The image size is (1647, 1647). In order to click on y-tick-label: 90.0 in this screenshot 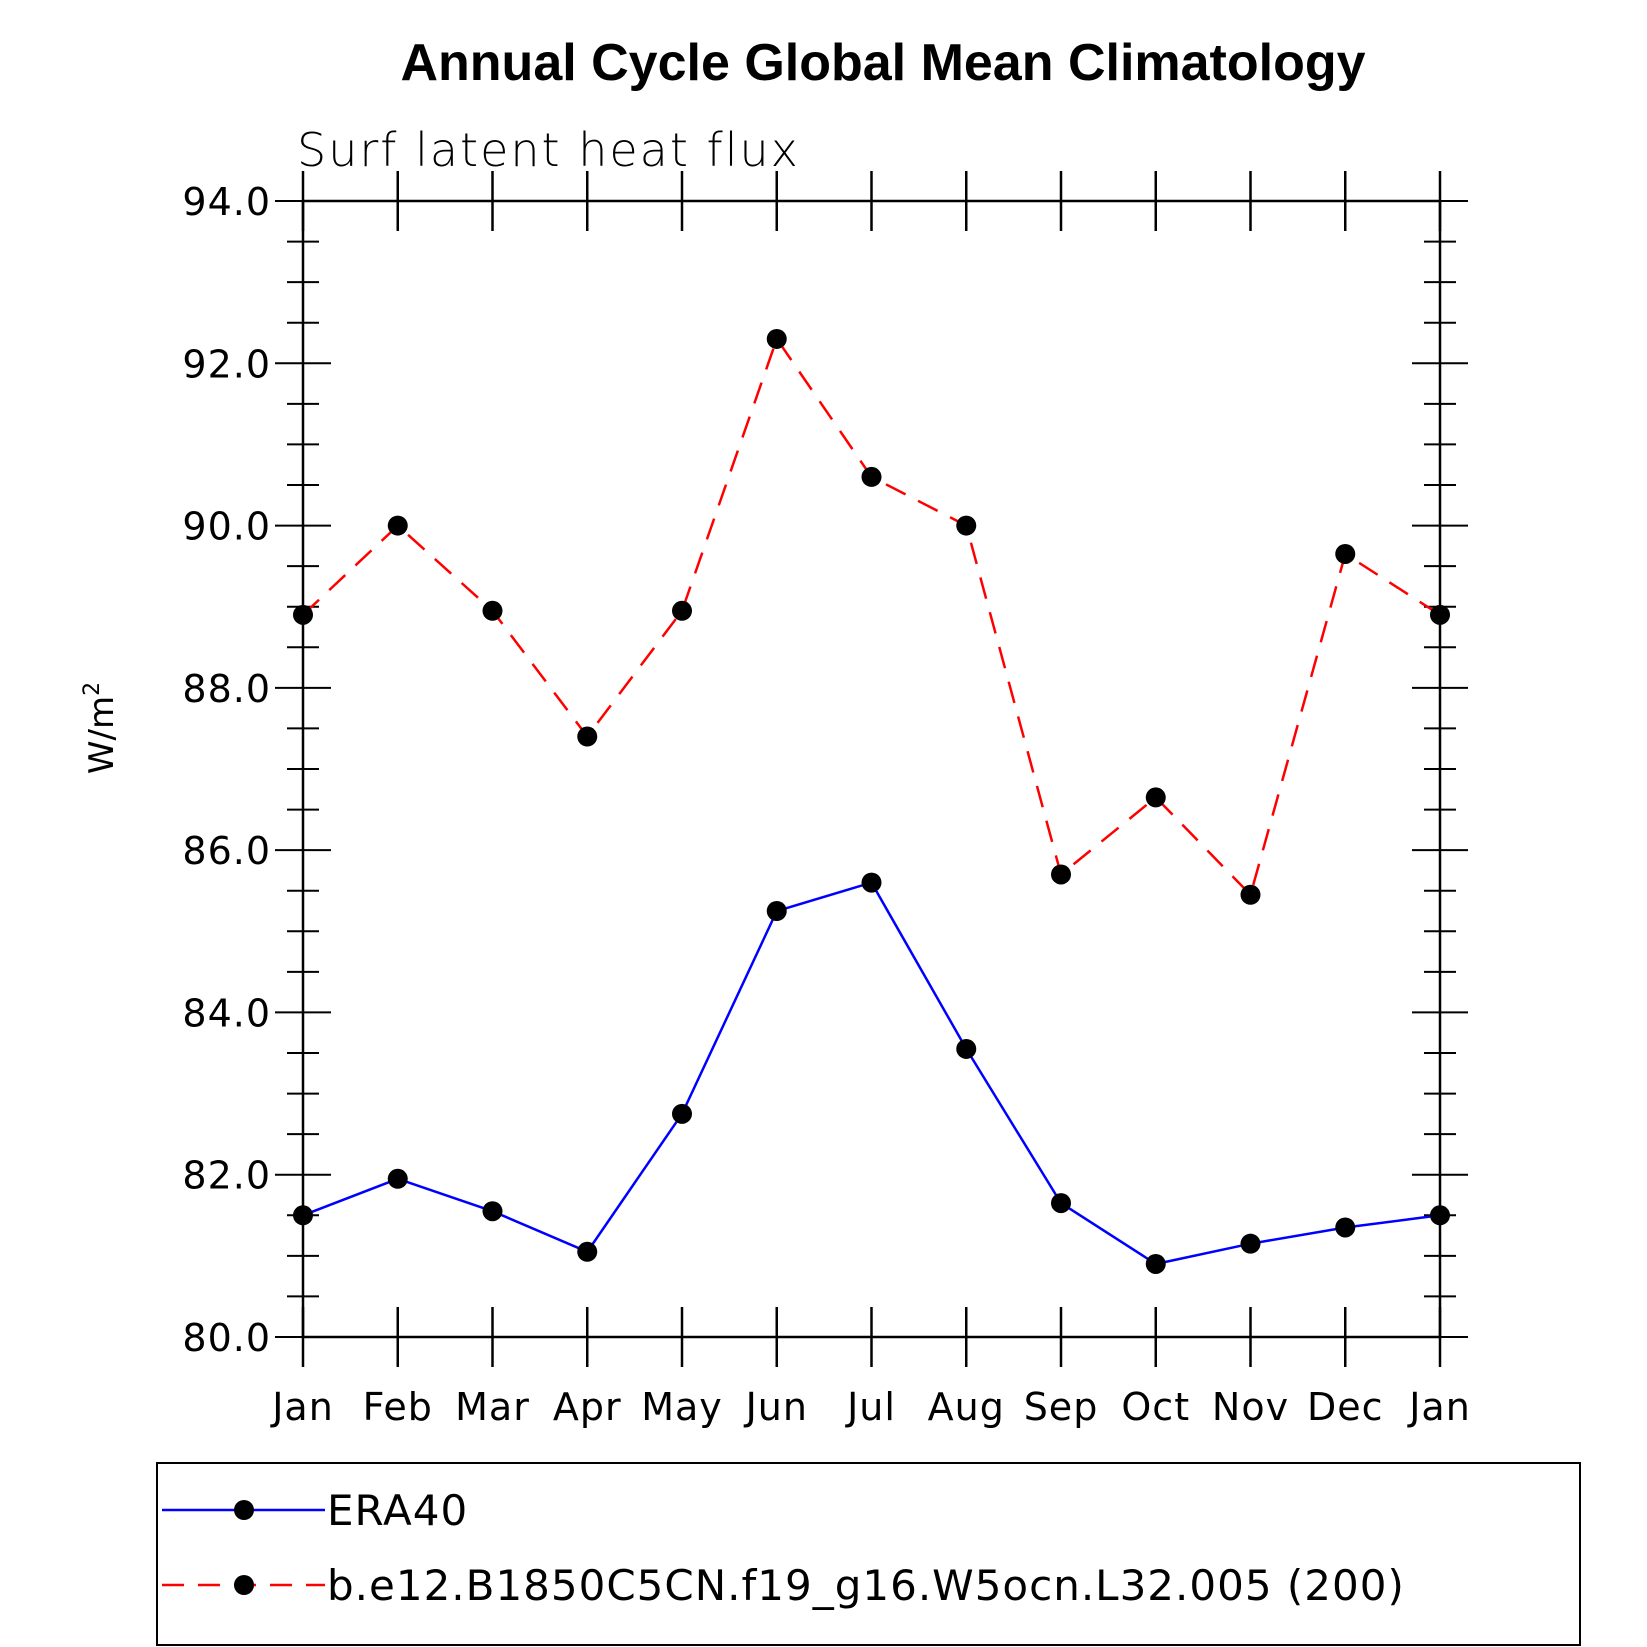, I will do `click(226, 527)`.